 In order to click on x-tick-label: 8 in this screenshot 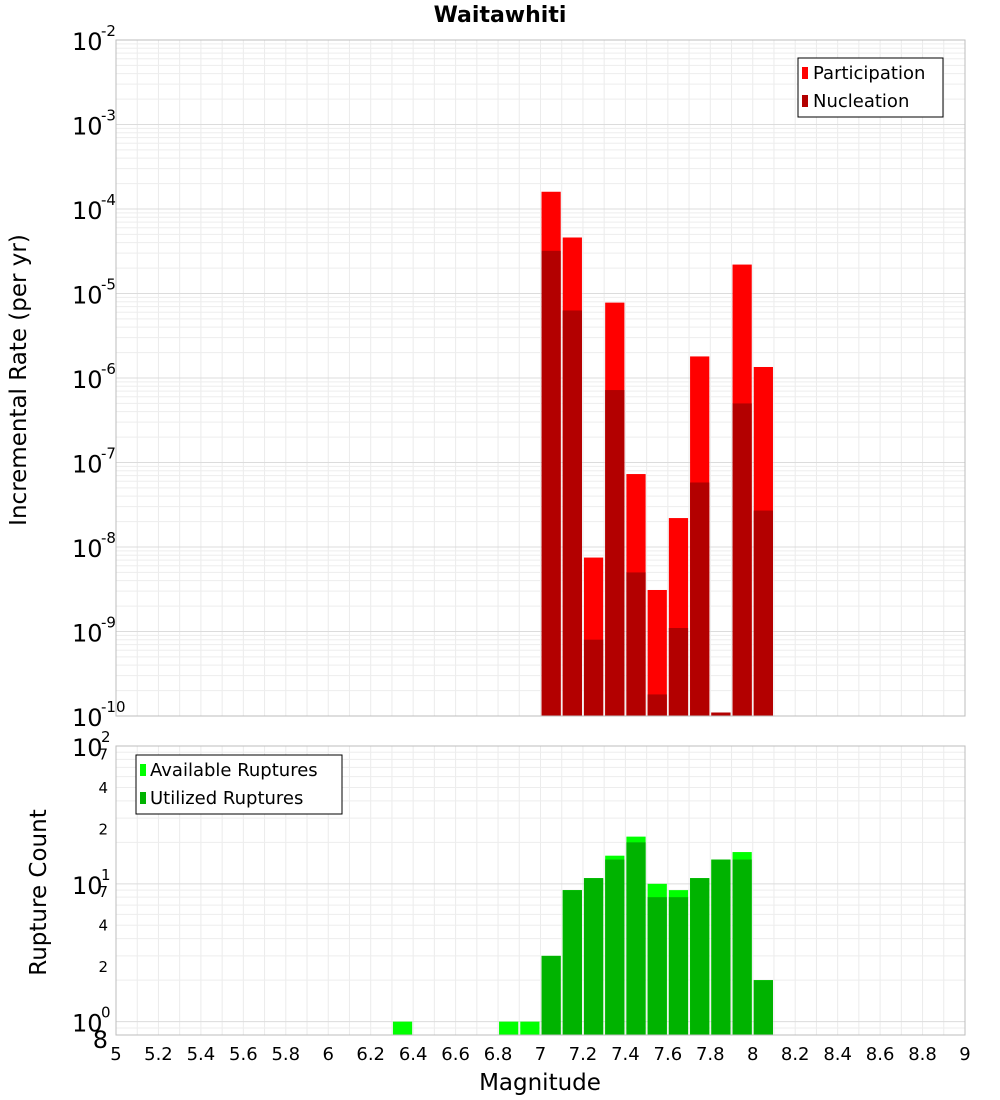, I will do `click(752, 1054)`.